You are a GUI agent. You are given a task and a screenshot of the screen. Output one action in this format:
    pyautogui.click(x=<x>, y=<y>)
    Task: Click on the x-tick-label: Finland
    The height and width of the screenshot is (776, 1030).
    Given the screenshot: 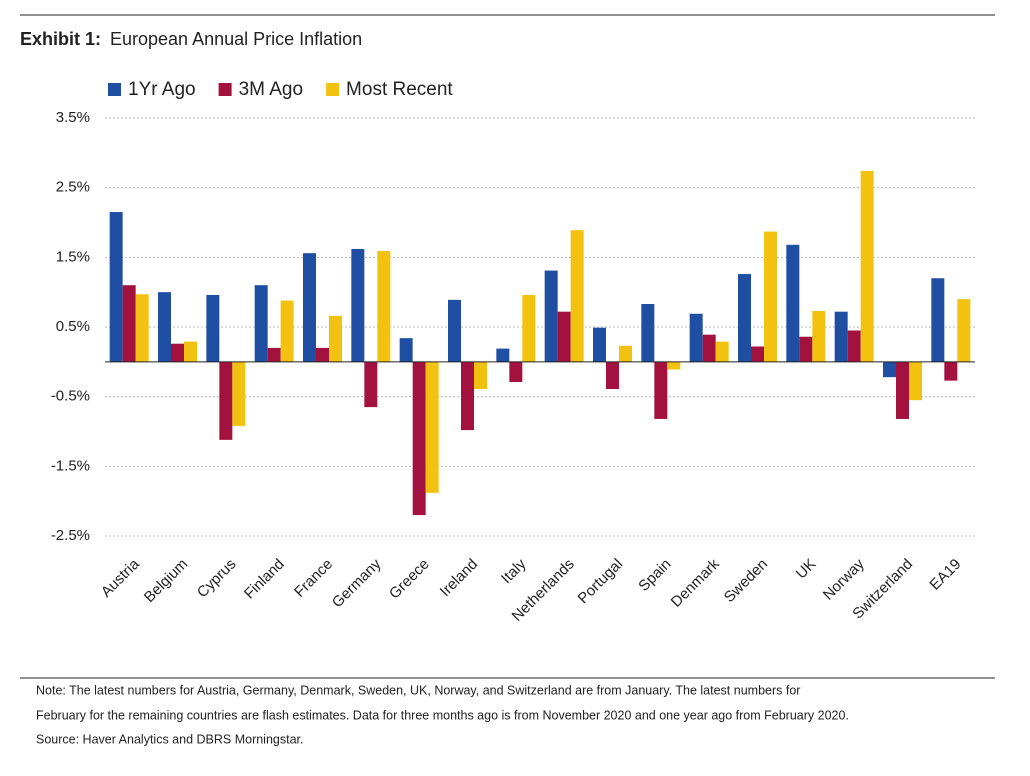 What is the action you would take?
    pyautogui.click(x=264, y=579)
    